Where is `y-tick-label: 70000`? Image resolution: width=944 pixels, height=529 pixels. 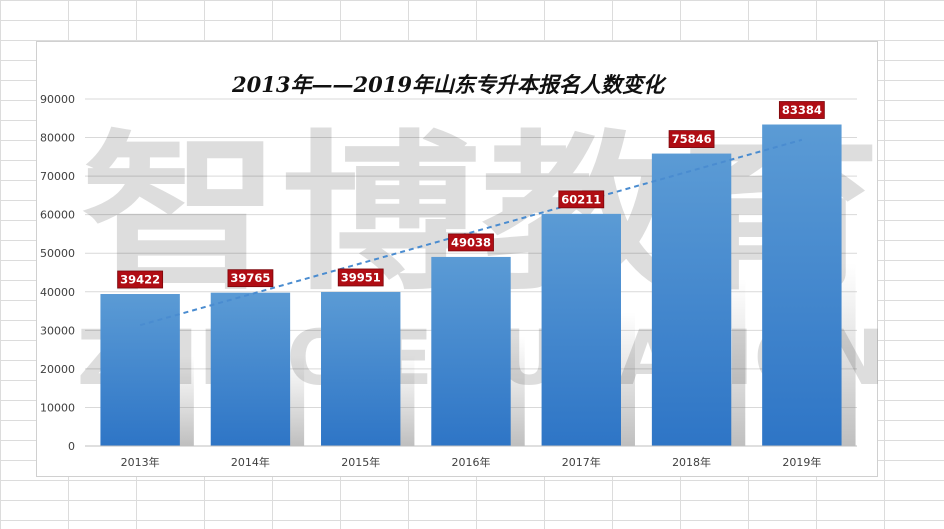 y-tick-label: 70000 is located at coordinates (57, 176).